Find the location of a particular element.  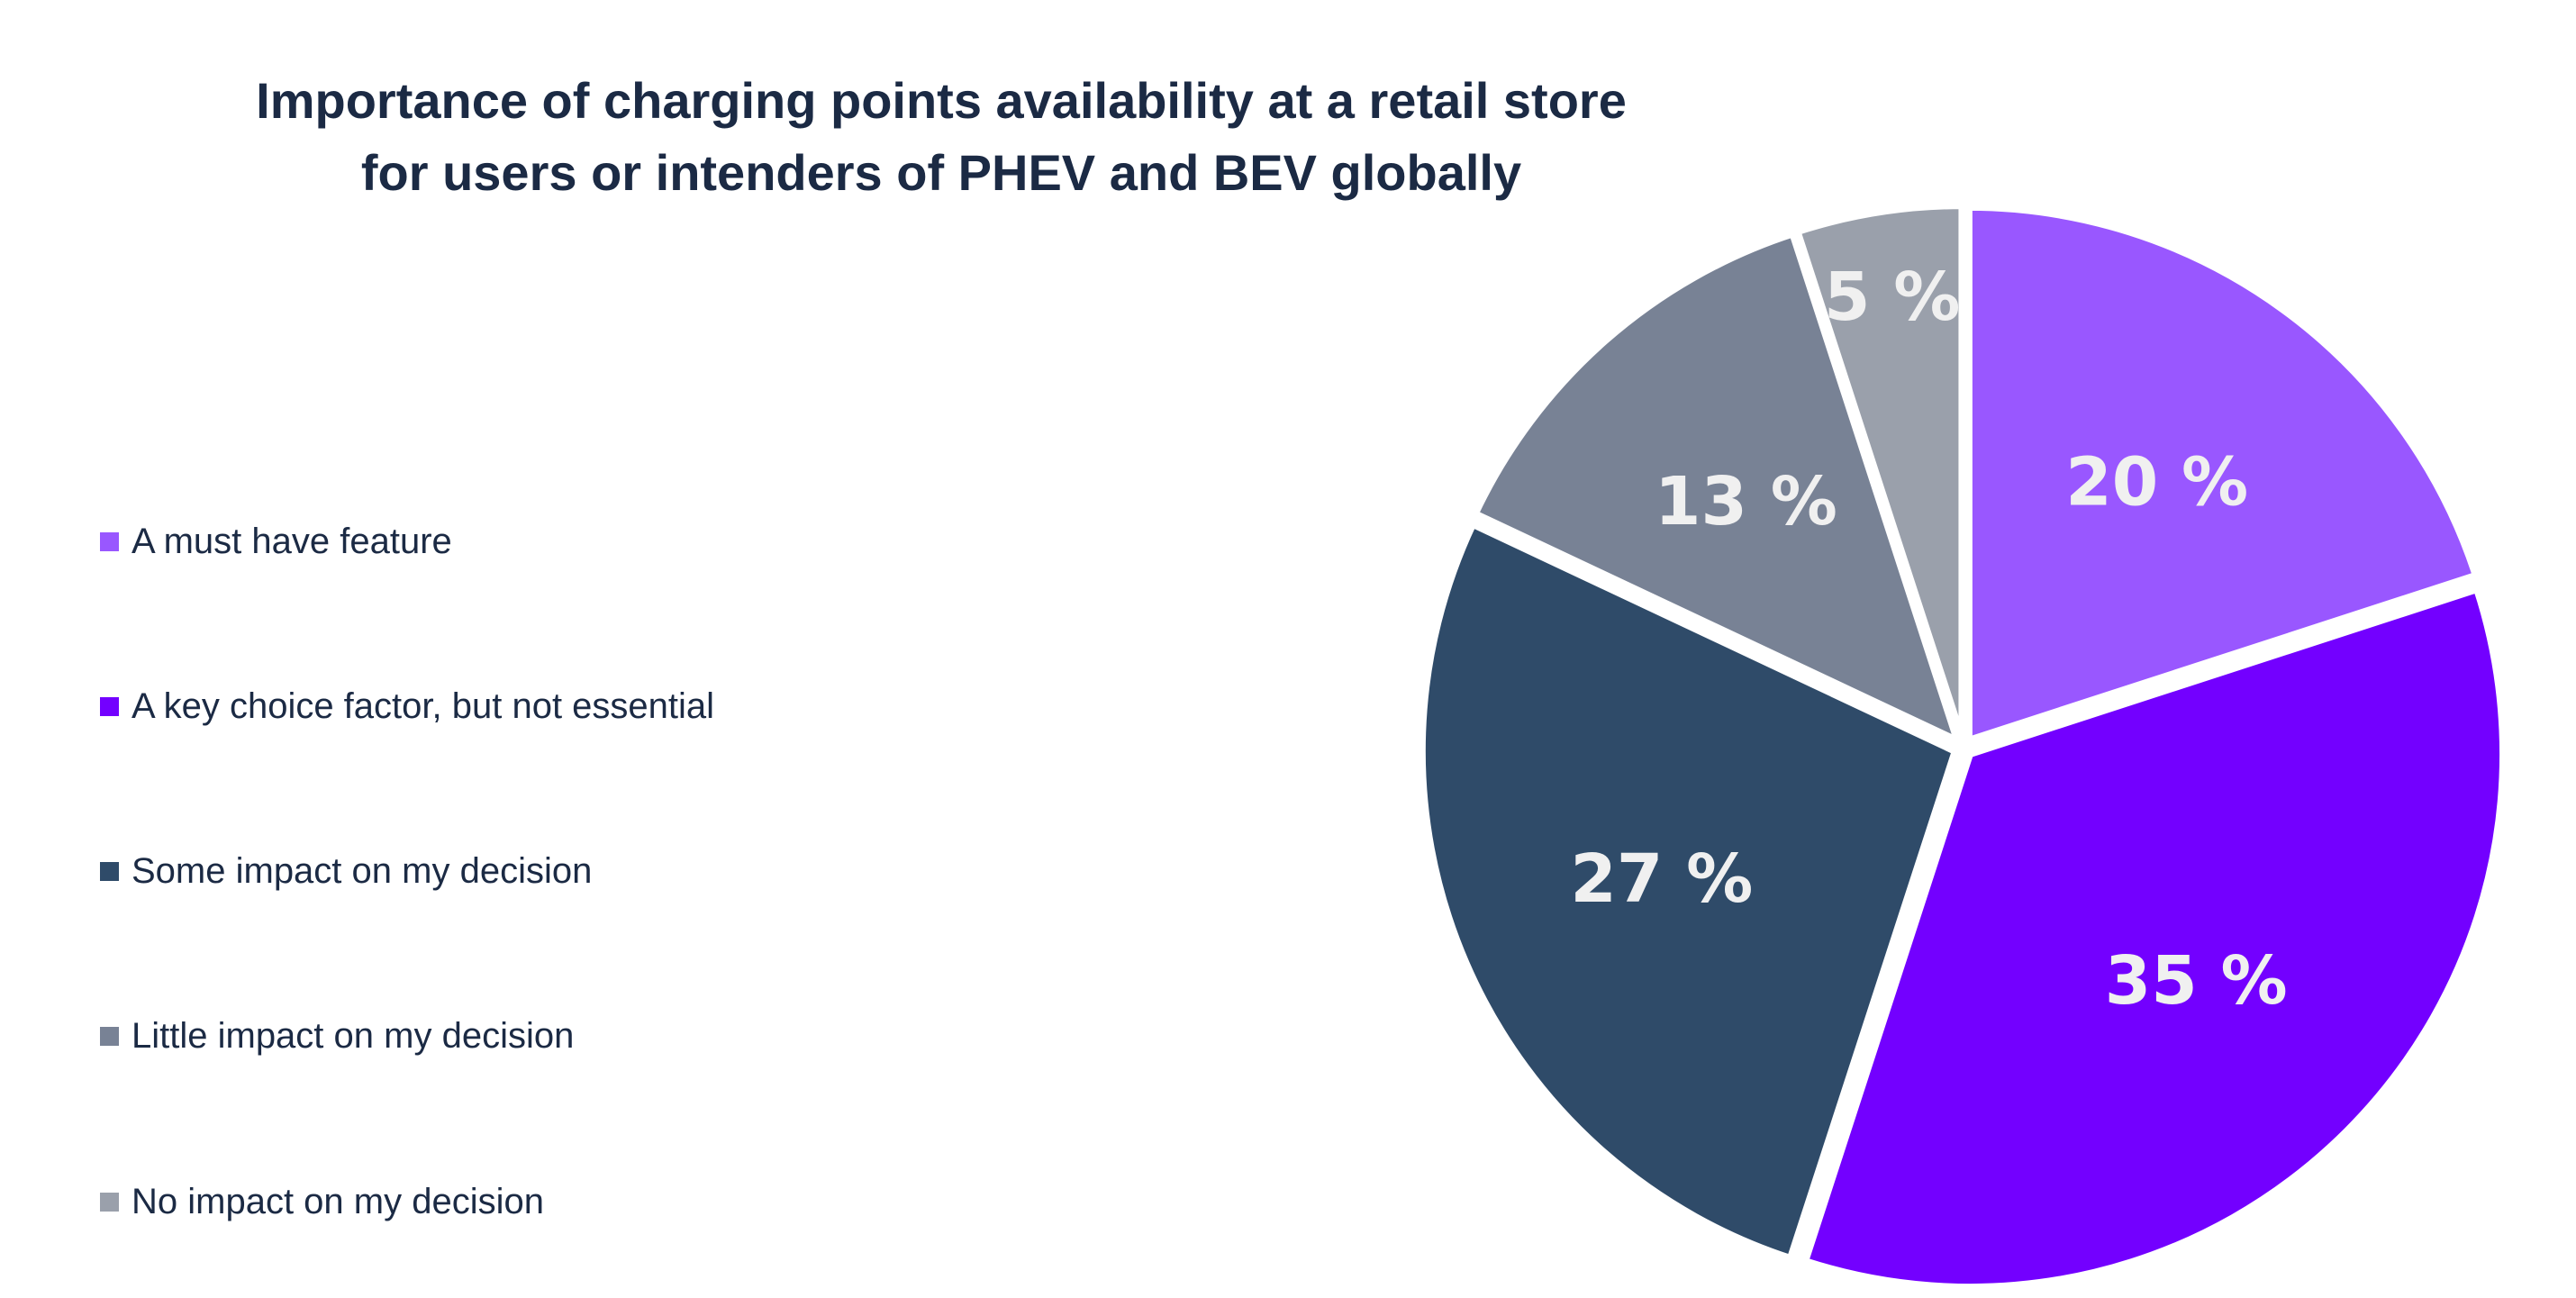

legend-label: A must have feature is located at coordinates (292, 541).